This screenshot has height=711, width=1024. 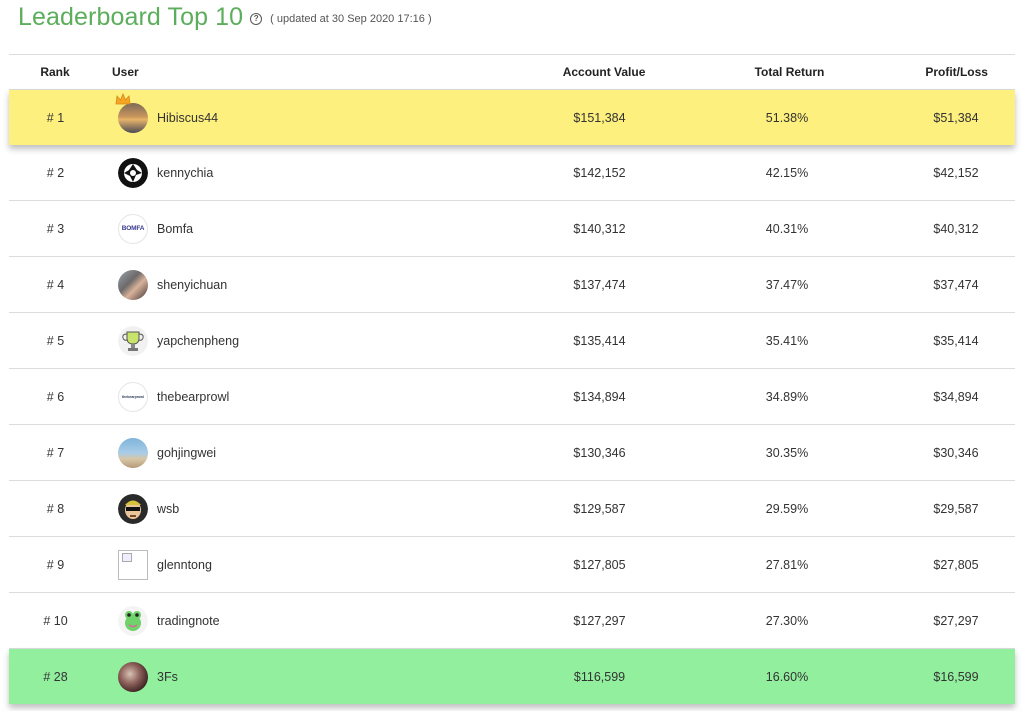 What do you see at coordinates (312, 452) in the screenshot?
I see `user-cell: gohjingwei` at bounding box center [312, 452].